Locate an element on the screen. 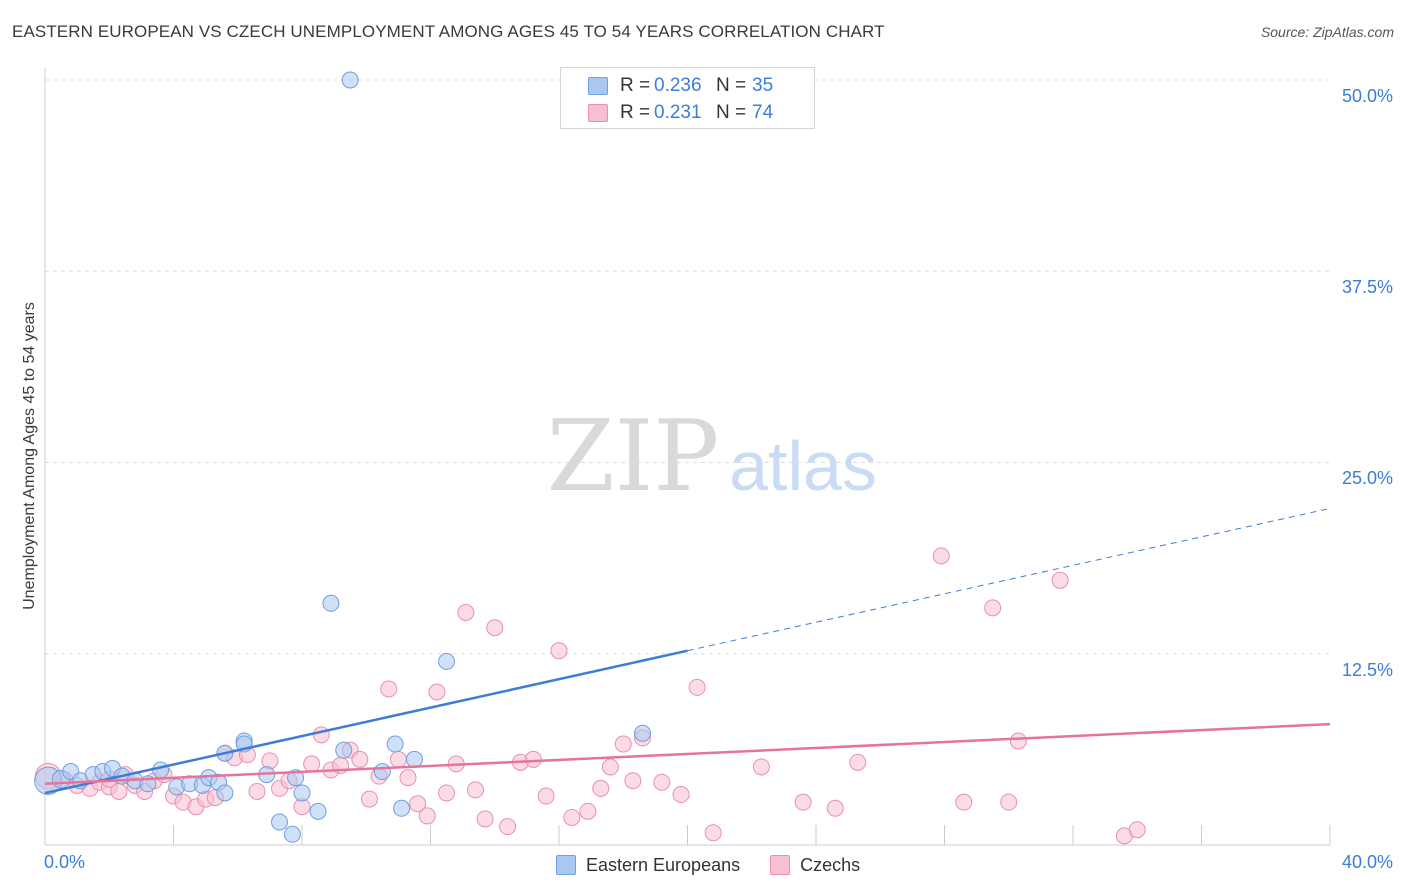  correlation-legend: R = 0.236 N = 35 R = 0.231 N = 74 is located at coordinates (687, 98).